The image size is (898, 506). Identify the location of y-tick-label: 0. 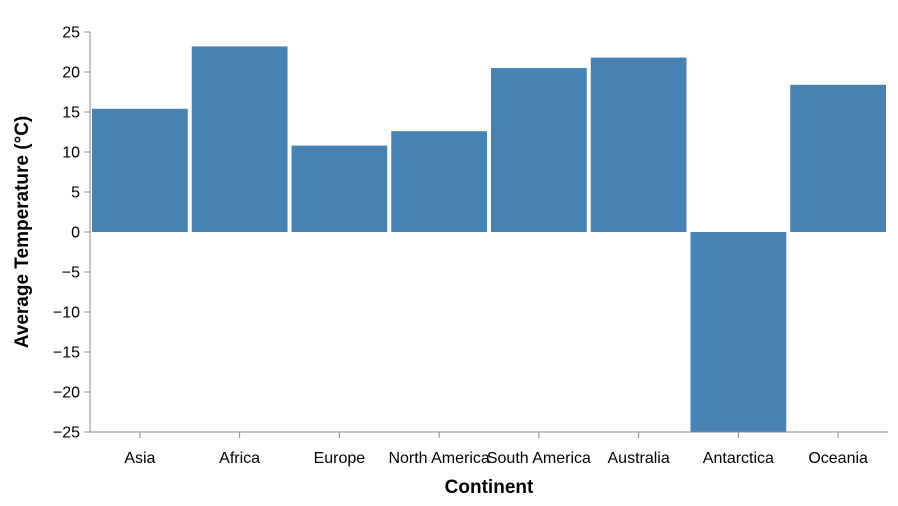
(75, 233).